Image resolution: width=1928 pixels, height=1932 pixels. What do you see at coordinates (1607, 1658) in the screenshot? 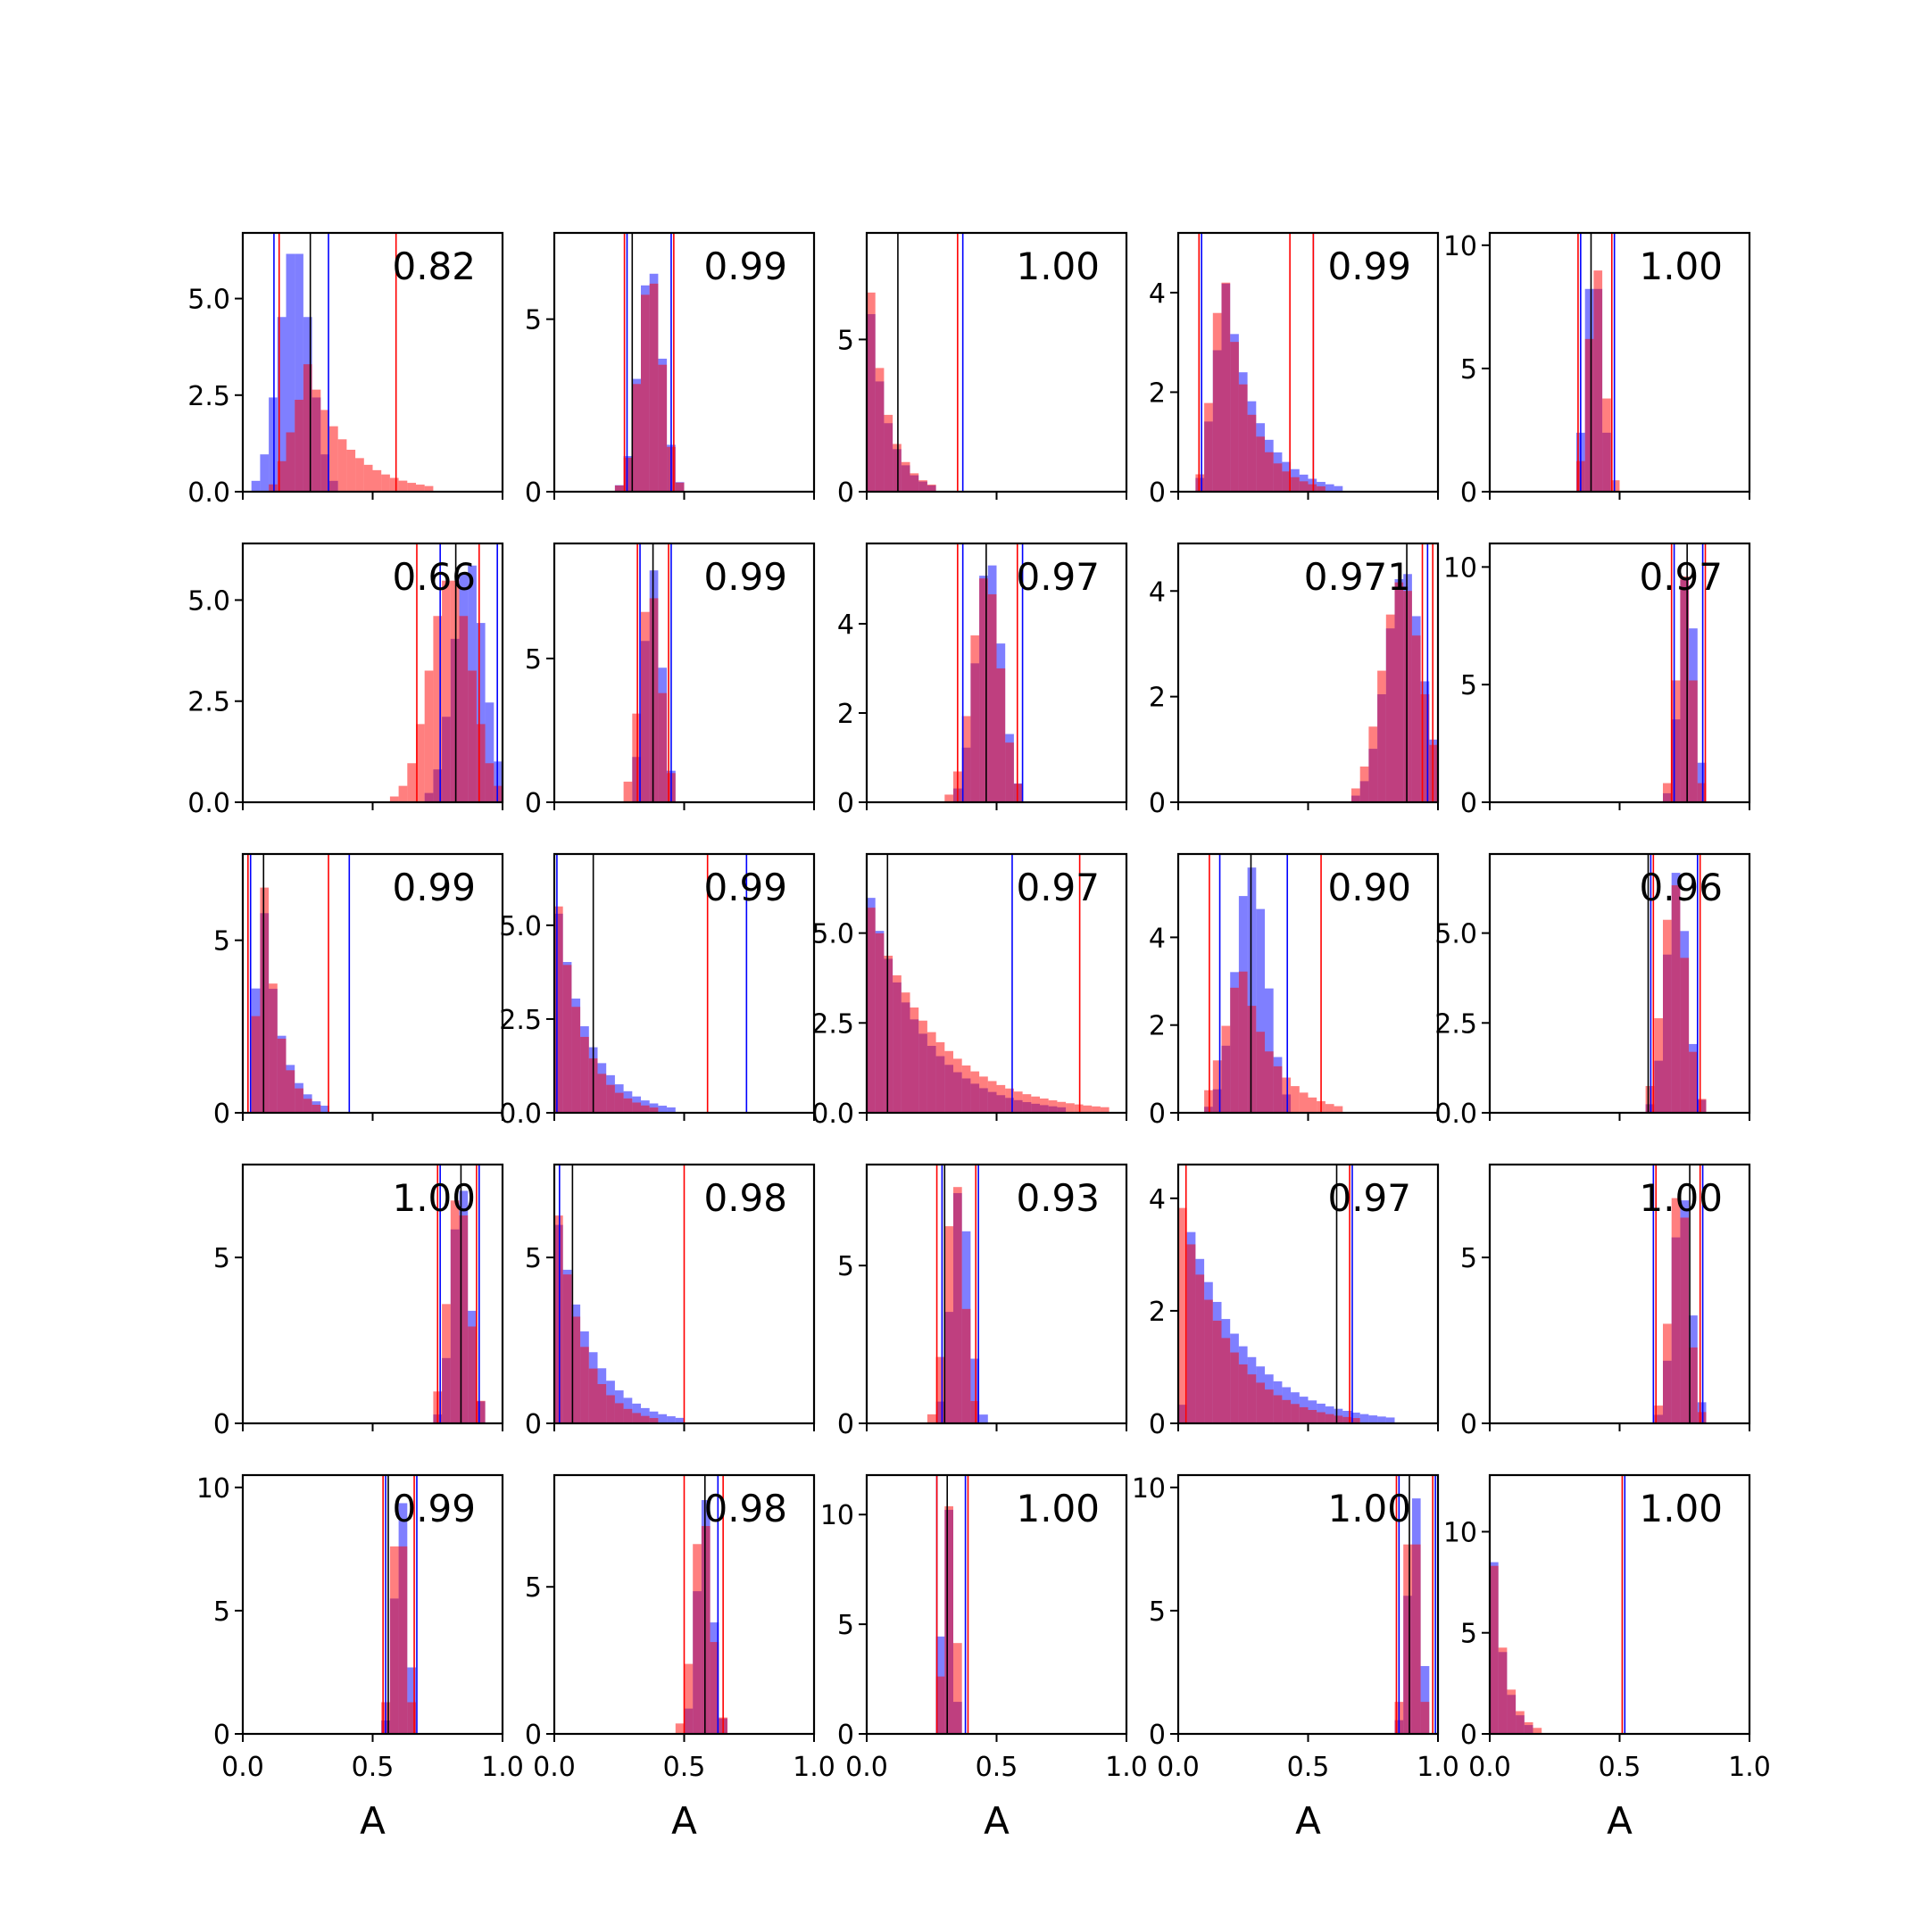
I see `panel-5-5: 0 5 10 0.0 0.5 1.0 1.00 A` at bounding box center [1607, 1658].